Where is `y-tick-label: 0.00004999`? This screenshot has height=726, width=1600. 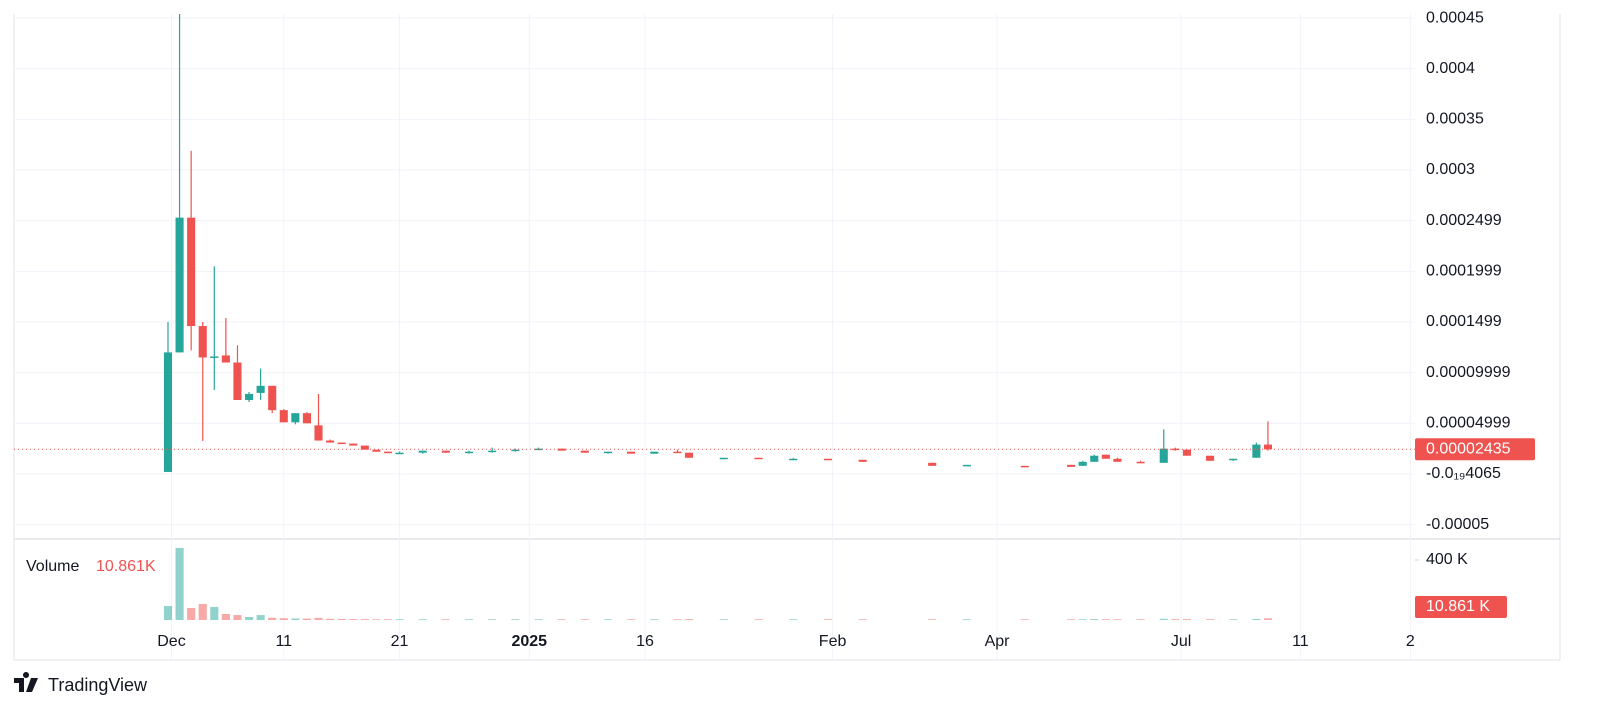
y-tick-label: 0.00004999 is located at coordinates (1468, 423).